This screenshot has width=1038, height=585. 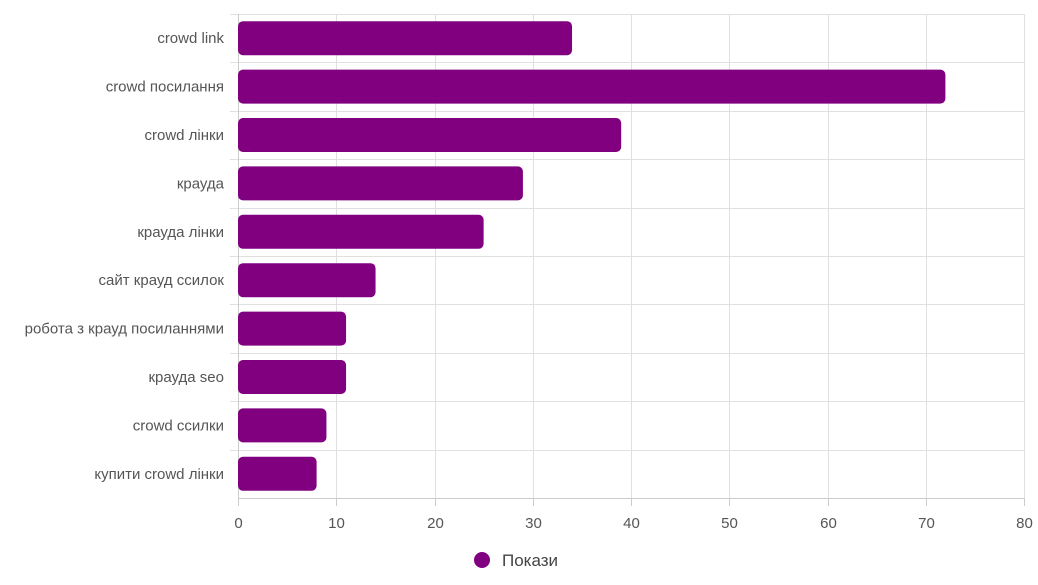 I want to click on legend-label: Покази, so click(x=530, y=560).